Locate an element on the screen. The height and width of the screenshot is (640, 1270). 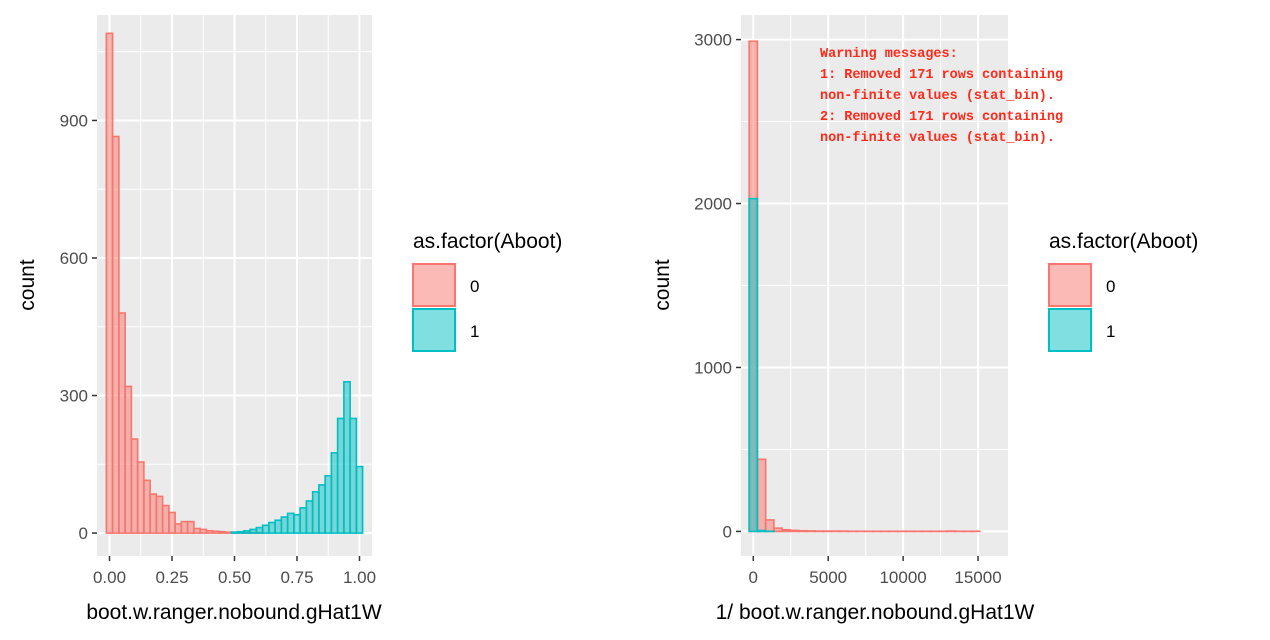
legend-right: as.factor(Aboot) 0 1 is located at coordinates (1123, 291).